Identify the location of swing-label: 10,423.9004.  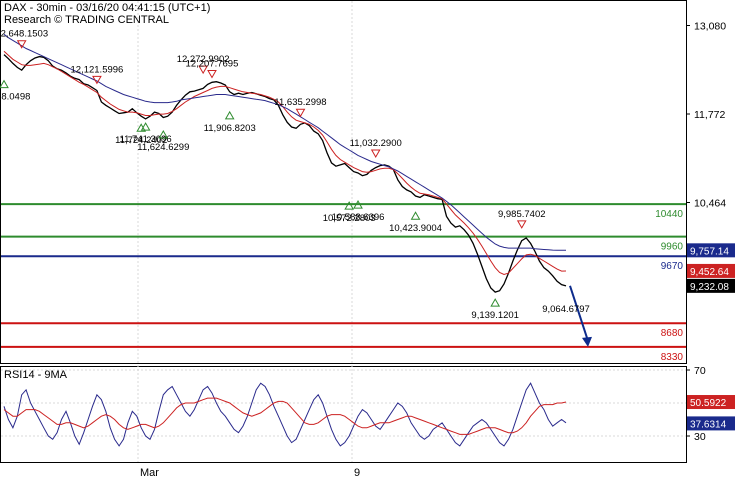
(415, 228).